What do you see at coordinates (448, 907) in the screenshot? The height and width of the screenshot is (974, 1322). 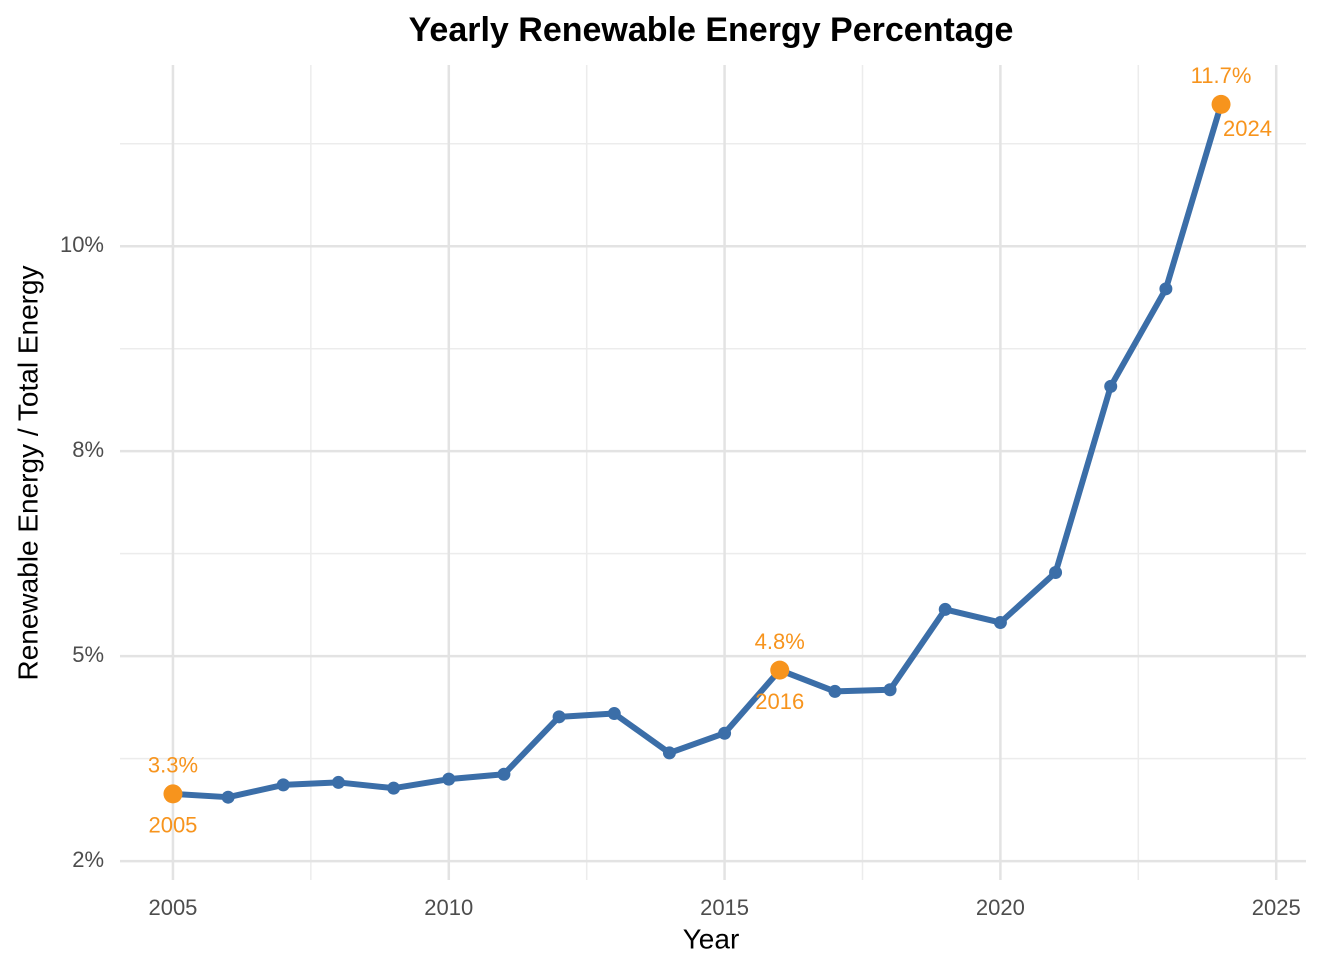 I see `x-tick-label: 2010` at bounding box center [448, 907].